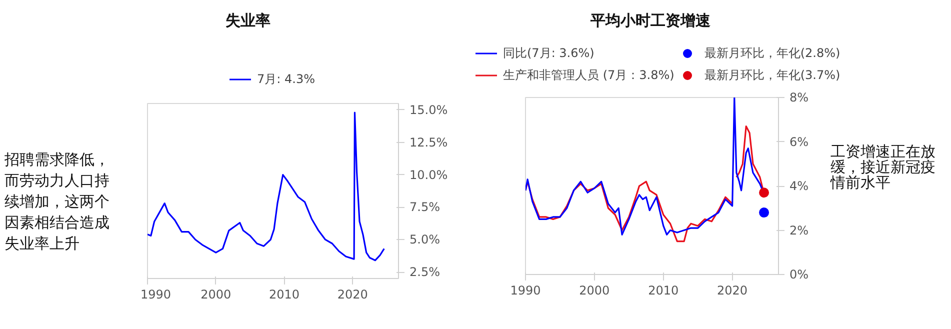 Image resolution: width=951 pixels, height=329 pixels. What do you see at coordinates (799, 186) in the screenshot?
I see `y-tick-label: 4%` at bounding box center [799, 186].